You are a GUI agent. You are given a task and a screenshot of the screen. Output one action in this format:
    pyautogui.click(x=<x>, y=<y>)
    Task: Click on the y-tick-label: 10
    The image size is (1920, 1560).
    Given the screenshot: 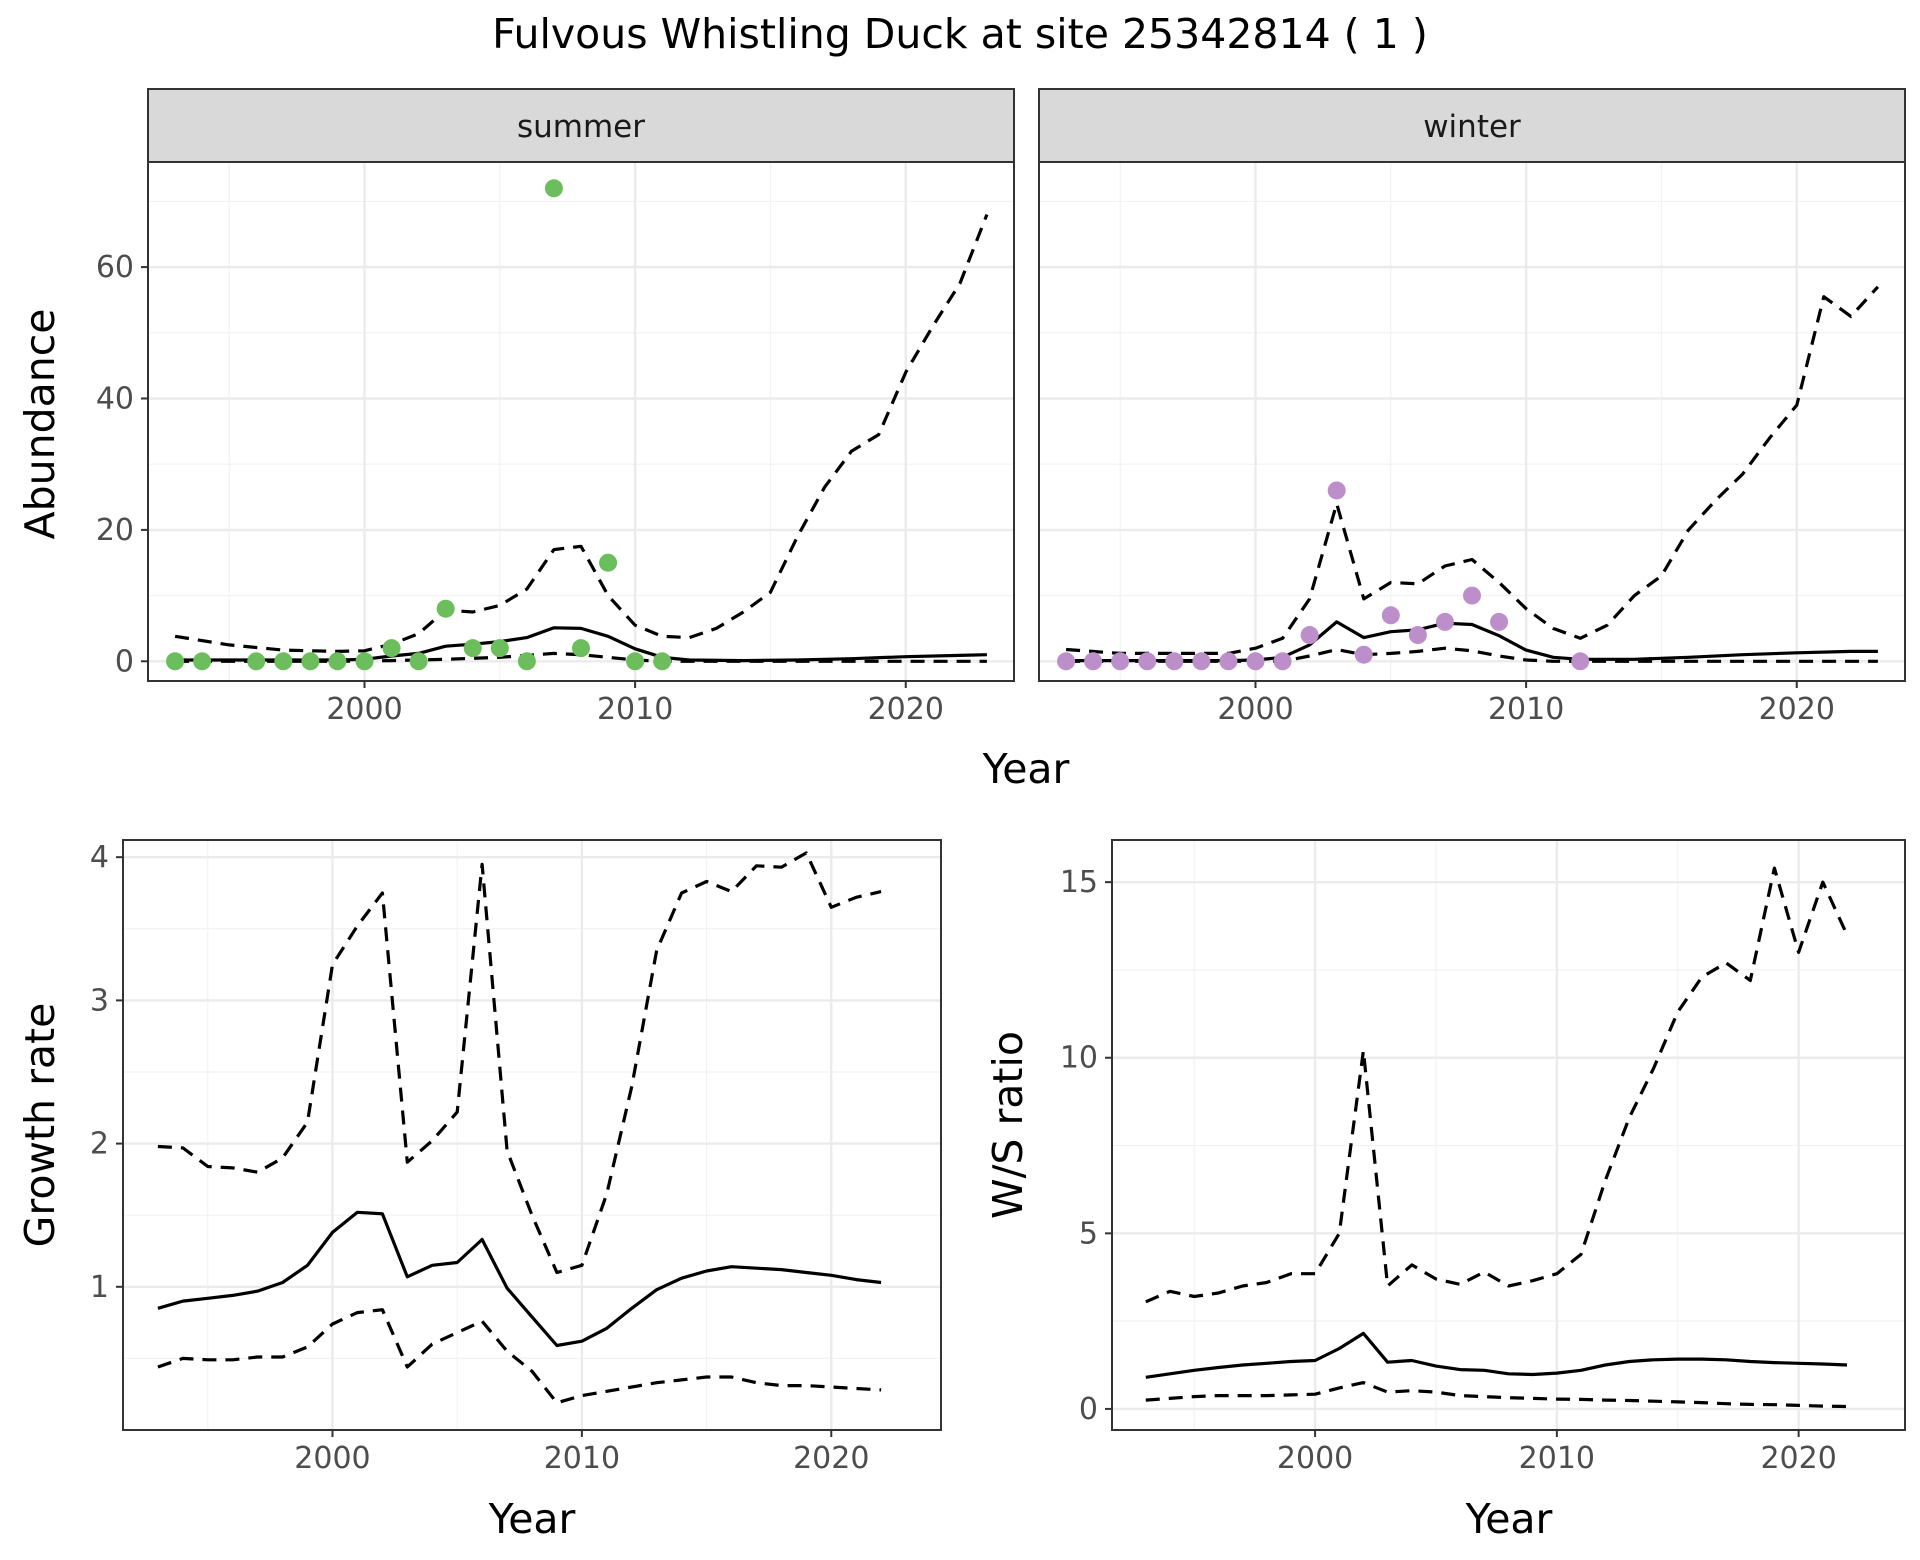 What is the action you would take?
    pyautogui.click(x=1079, y=1058)
    